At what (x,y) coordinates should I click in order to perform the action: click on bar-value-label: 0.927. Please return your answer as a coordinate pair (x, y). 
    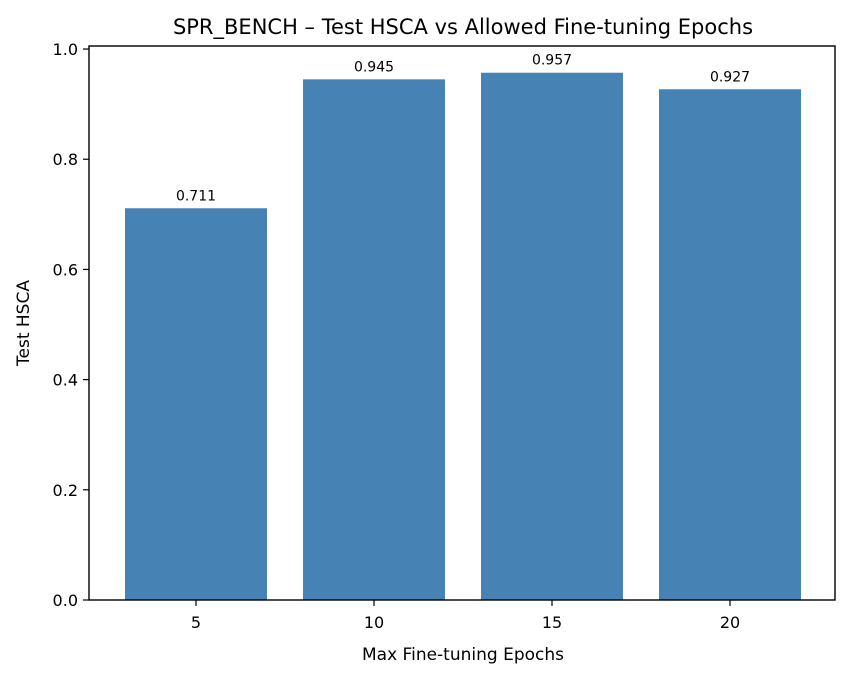
    Looking at the image, I should click on (730, 77).